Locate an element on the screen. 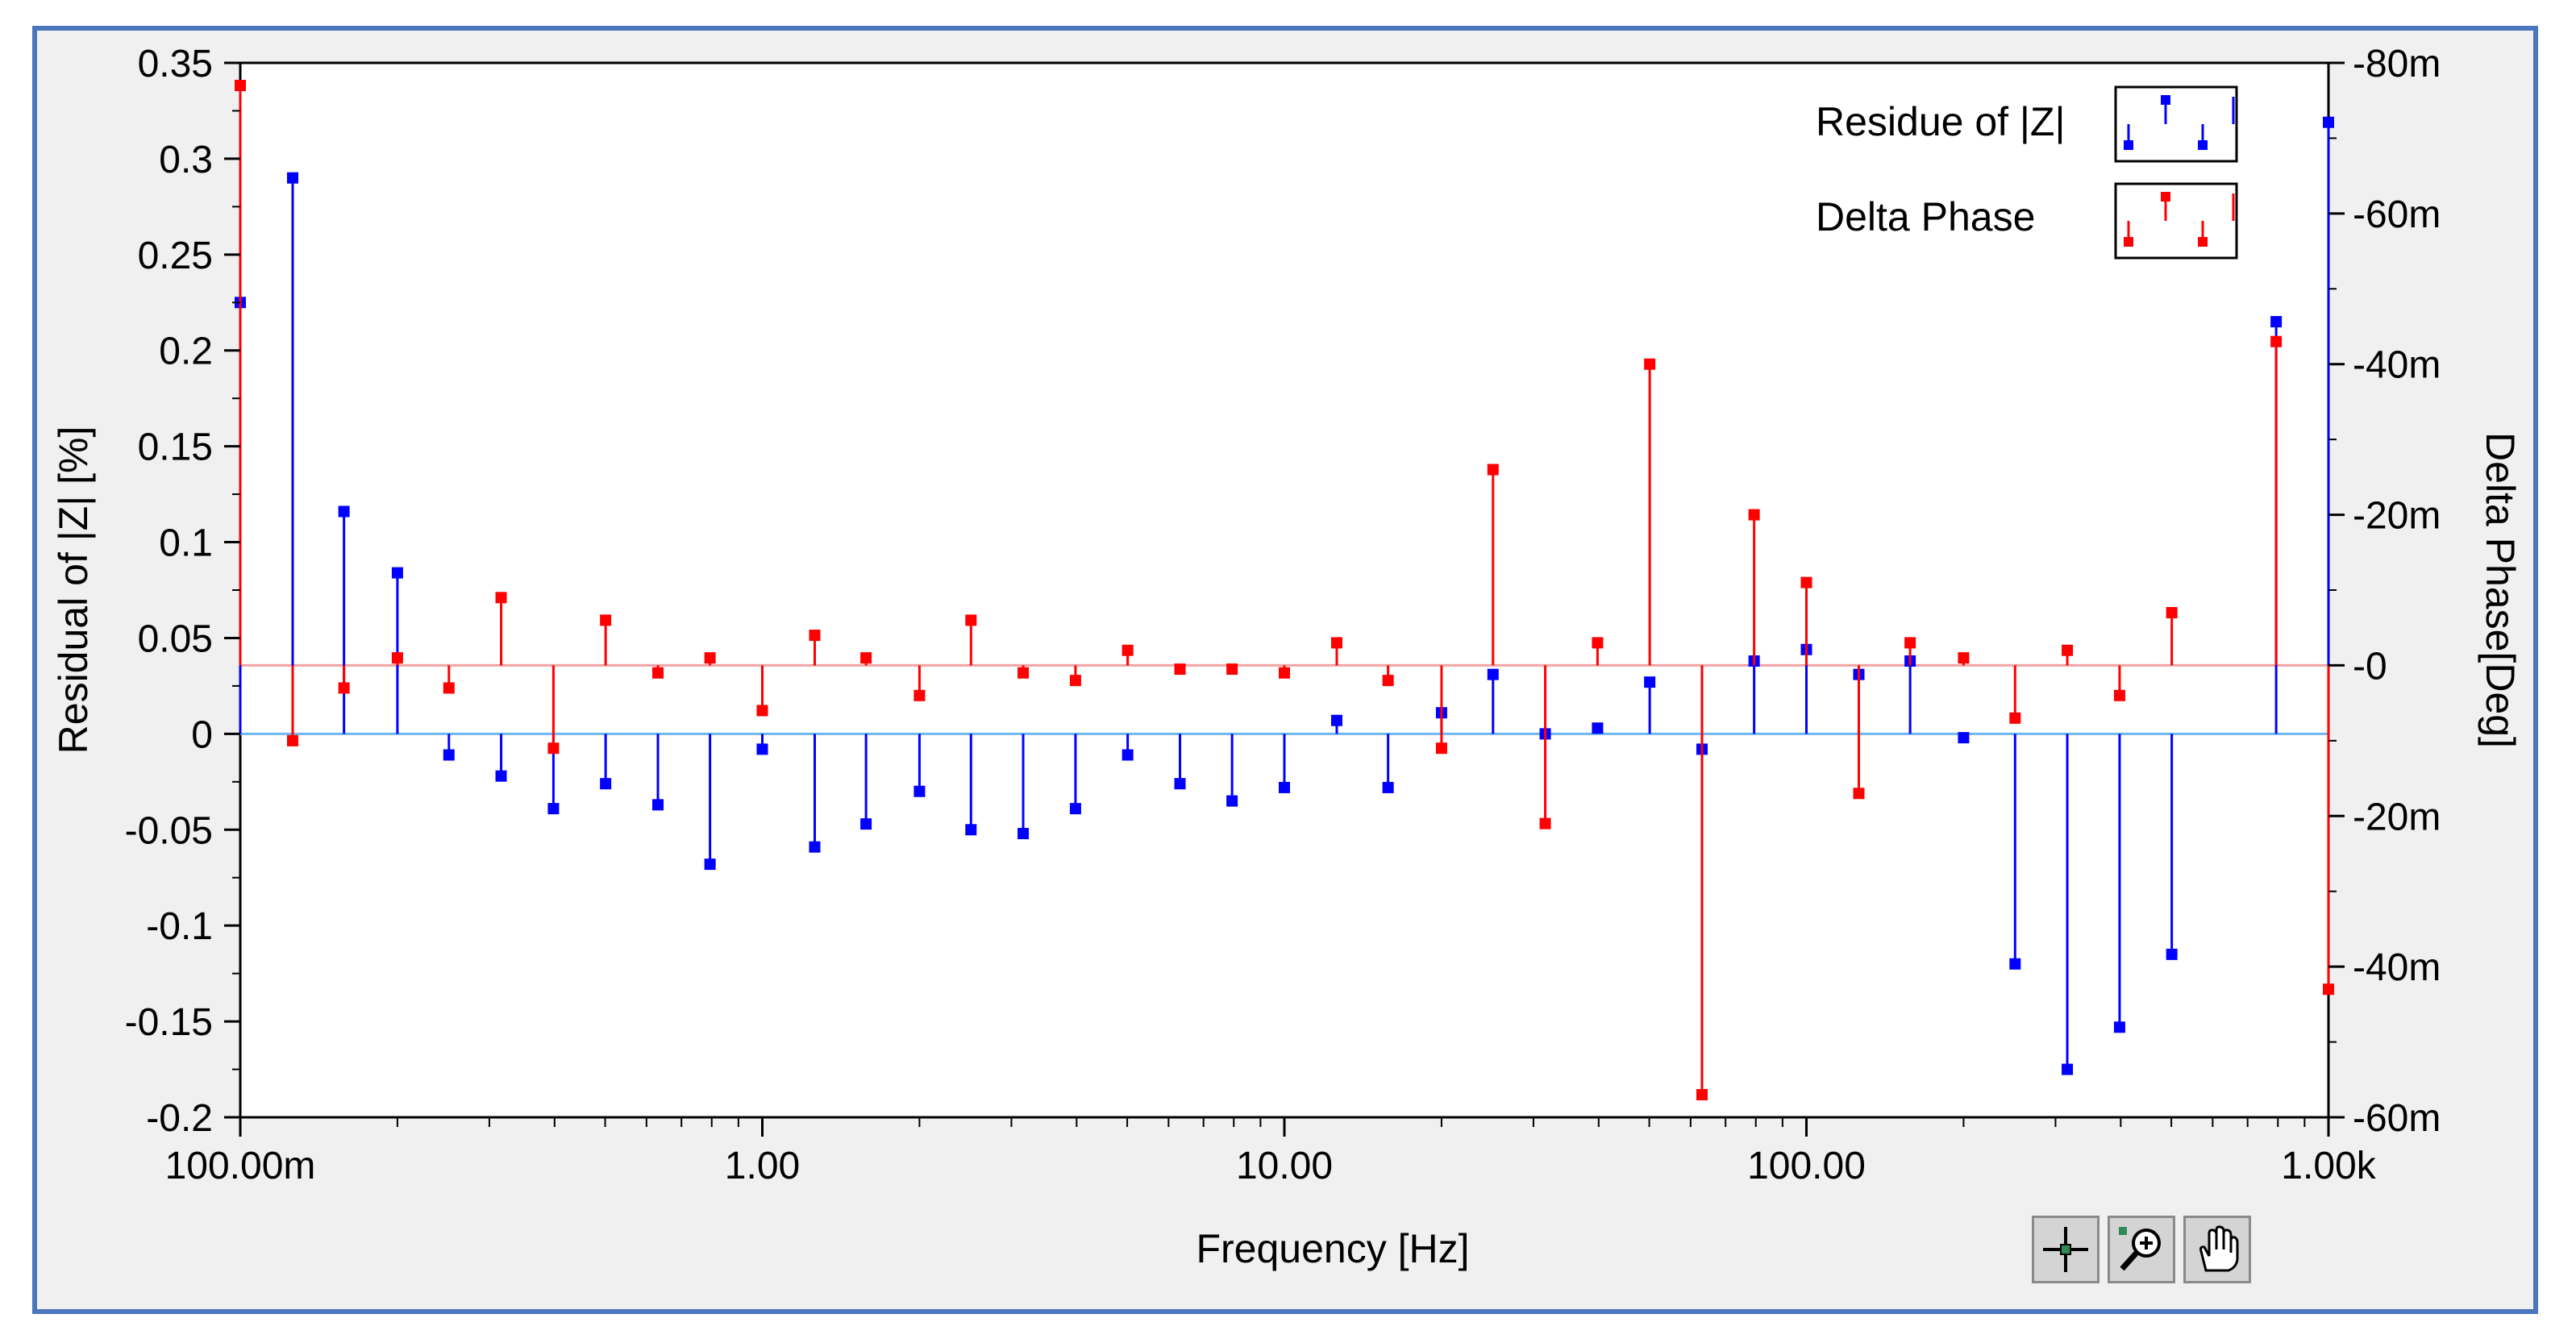 Image resolution: width=2576 pixels, height=1343 pixels. x-tick-label-1: 1.00 is located at coordinates (763, 1166).